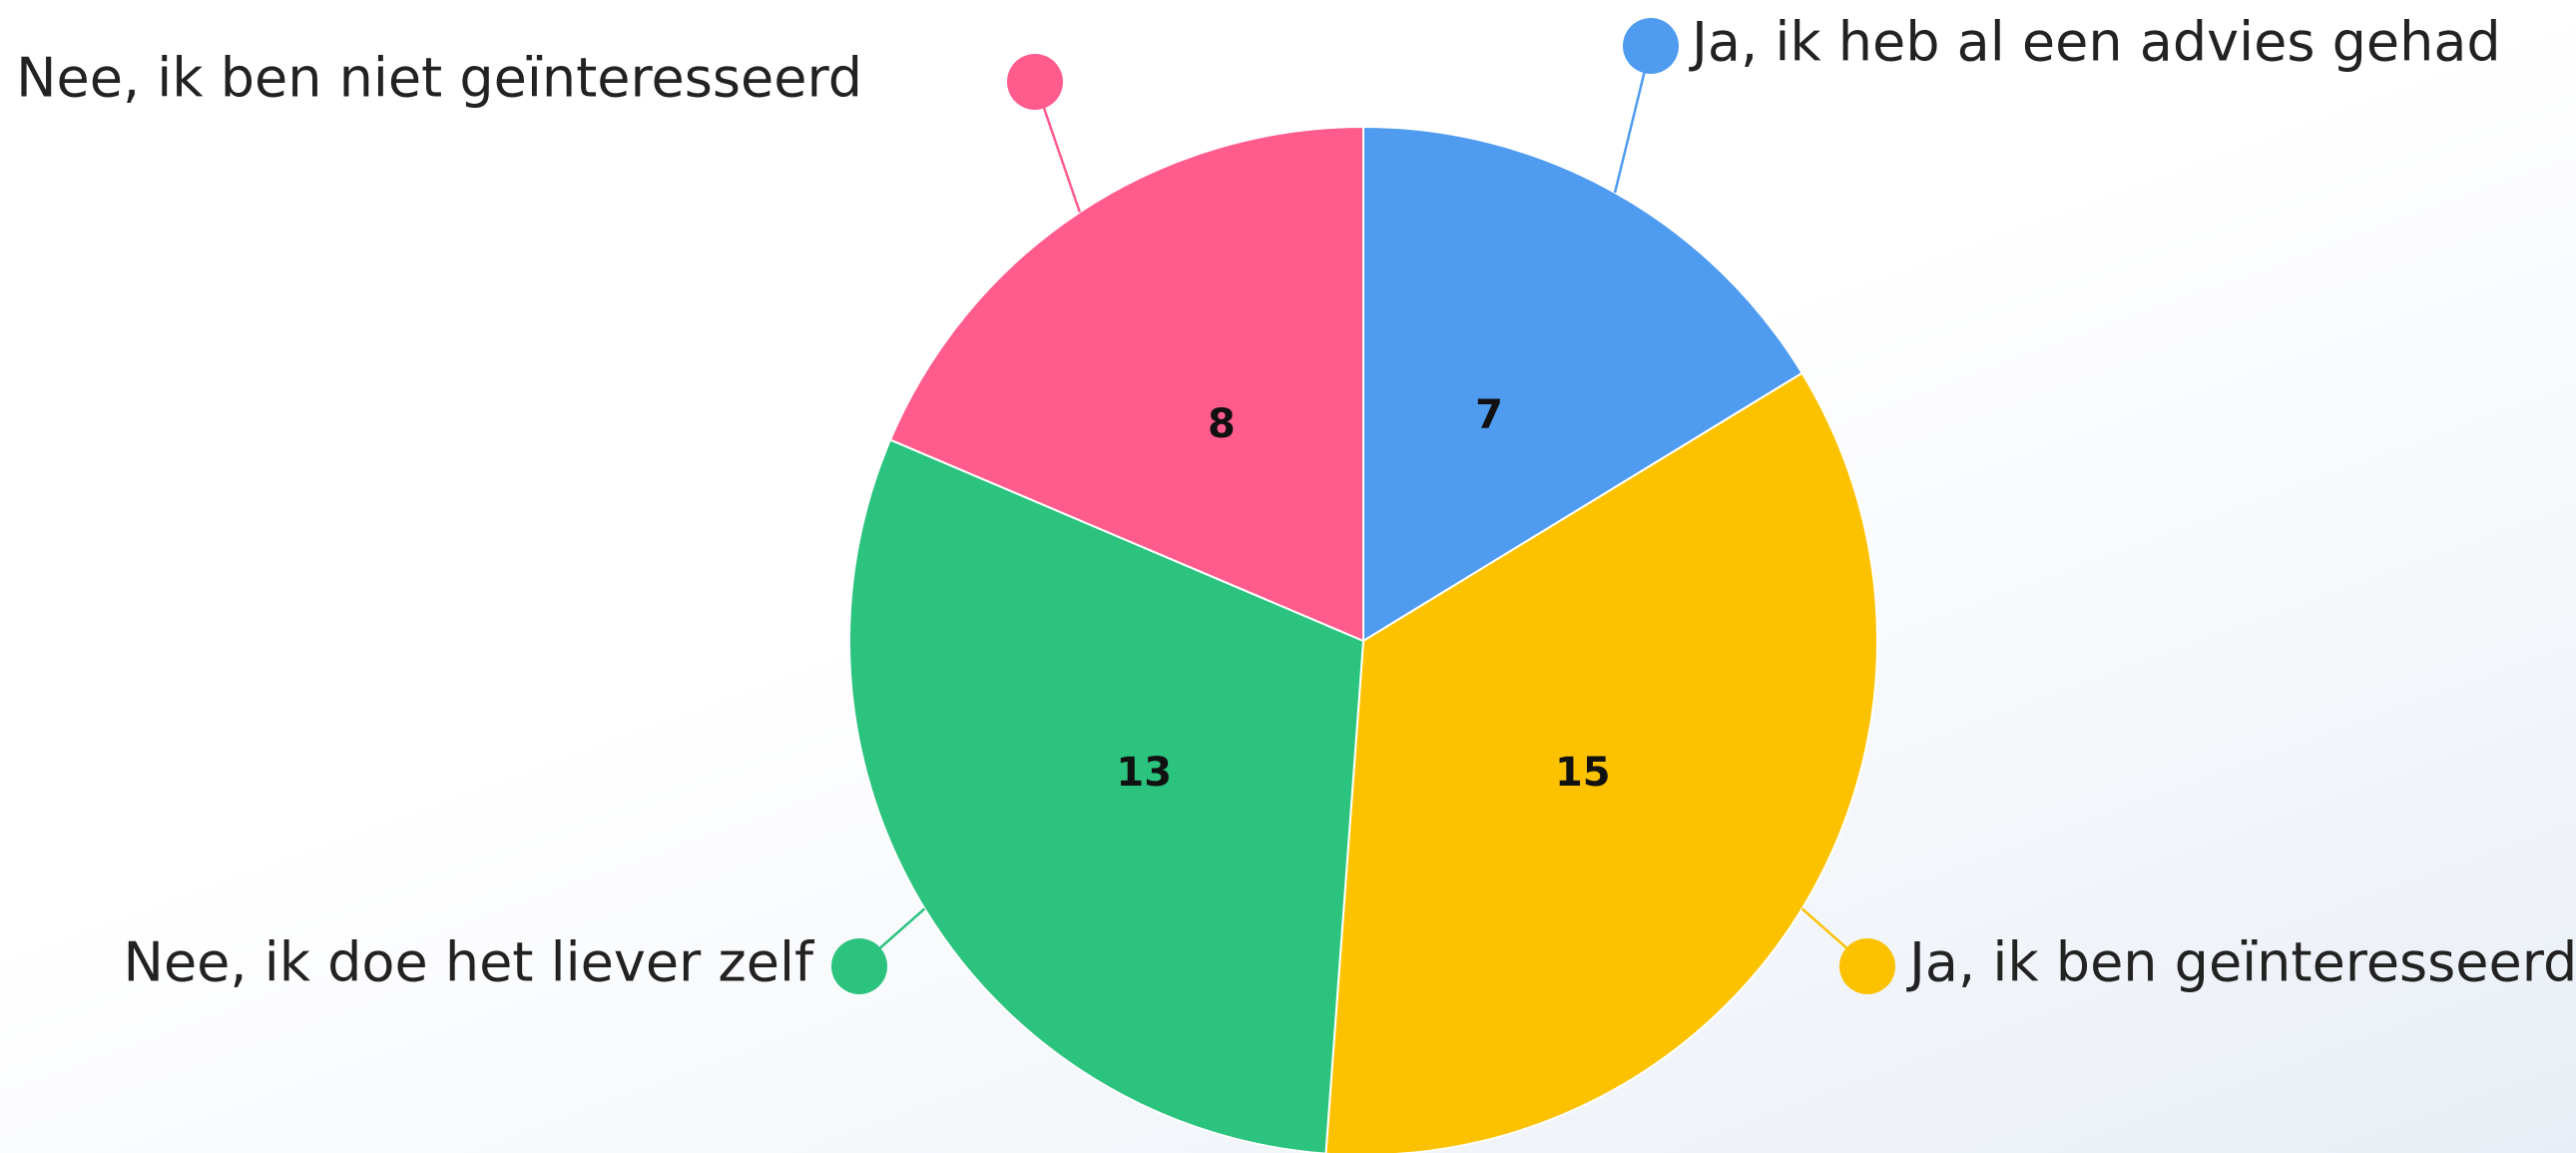  What do you see at coordinates (1489, 414) in the screenshot?
I see `data-label: 7` at bounding box center [1489, 414].